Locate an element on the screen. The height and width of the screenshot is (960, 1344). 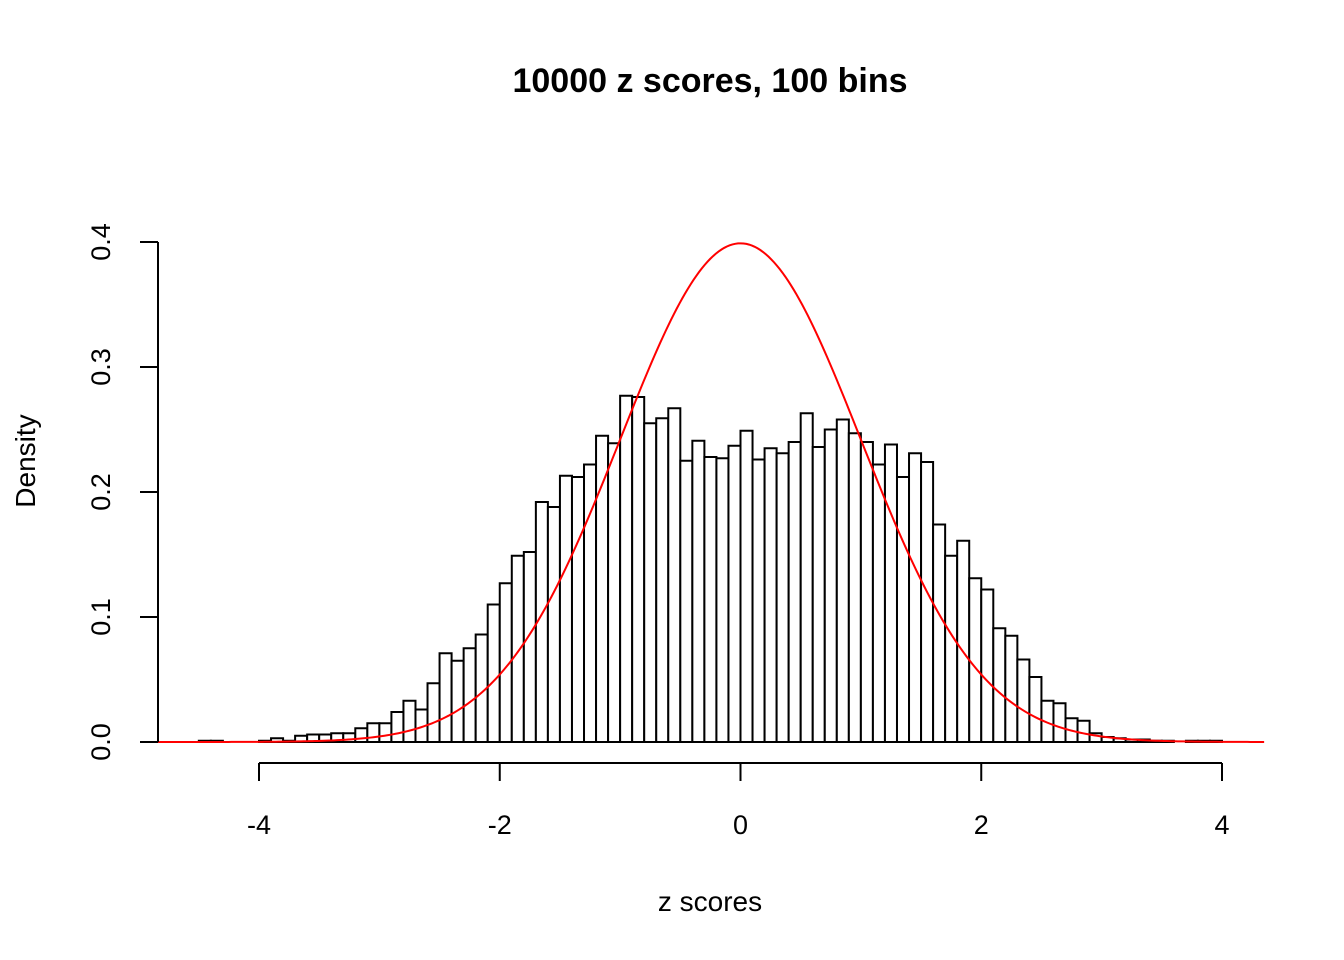
x-tick-label: -4 is located at coordinates (259, 825).